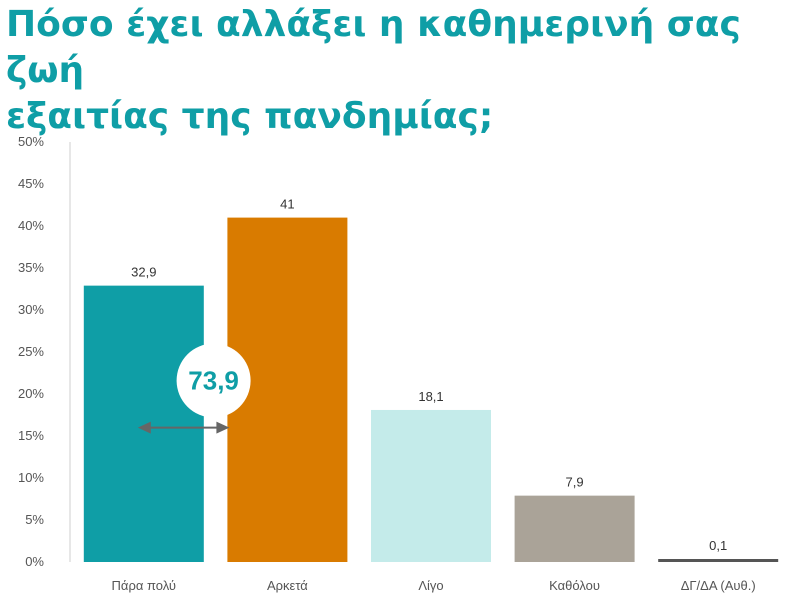 The height and width of the screenshot is (609, 800). I want to click on y-tick-label: 50%, so click(31, 141).